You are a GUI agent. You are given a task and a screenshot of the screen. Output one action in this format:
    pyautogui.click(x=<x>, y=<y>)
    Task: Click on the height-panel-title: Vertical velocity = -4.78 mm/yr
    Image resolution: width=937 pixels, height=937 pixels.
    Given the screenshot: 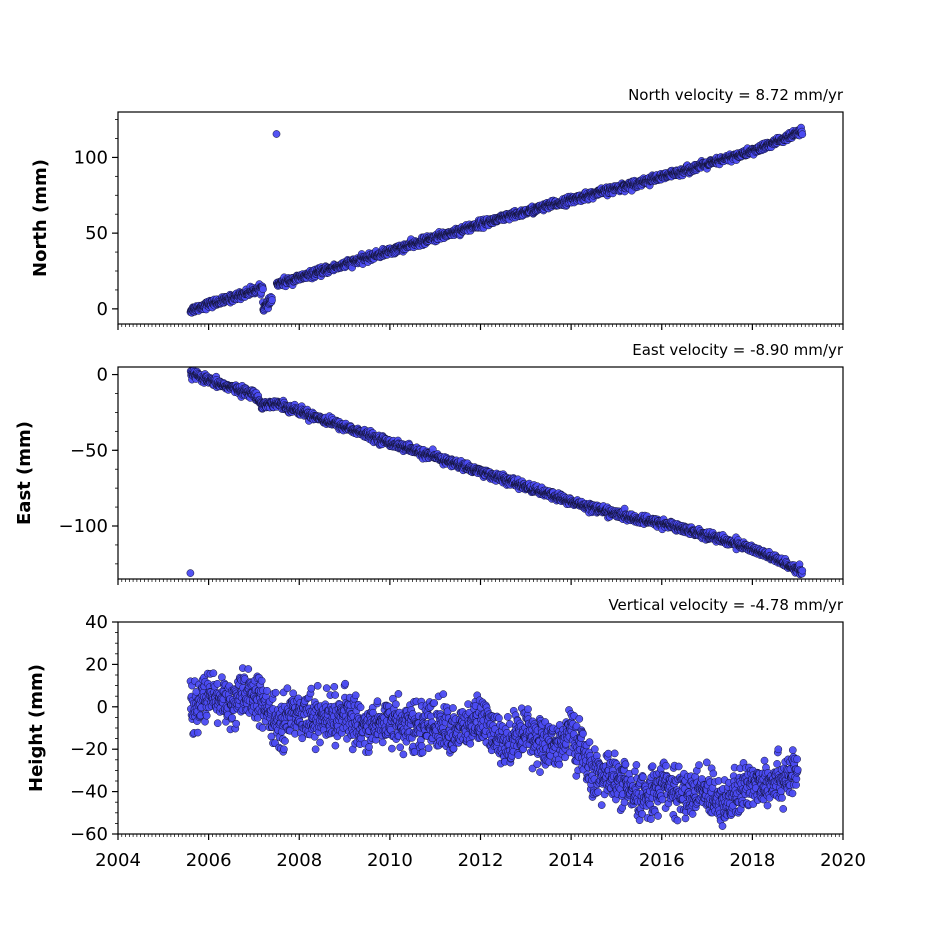 What is the action you would take?
    pyautogui.click(x=725, y=605)
    